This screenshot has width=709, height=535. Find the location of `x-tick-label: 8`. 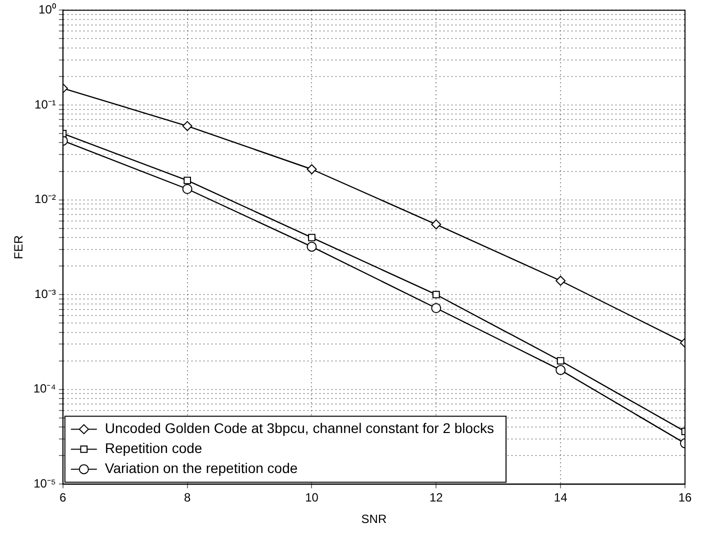

x-tick-label: 8 is located at coordinates (187, 497).